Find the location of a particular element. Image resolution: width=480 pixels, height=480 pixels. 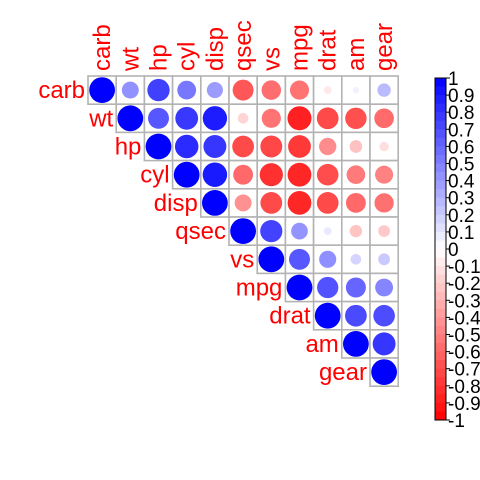

colorbar-tick-label: -0.2 is located at coordinates (464, 284).